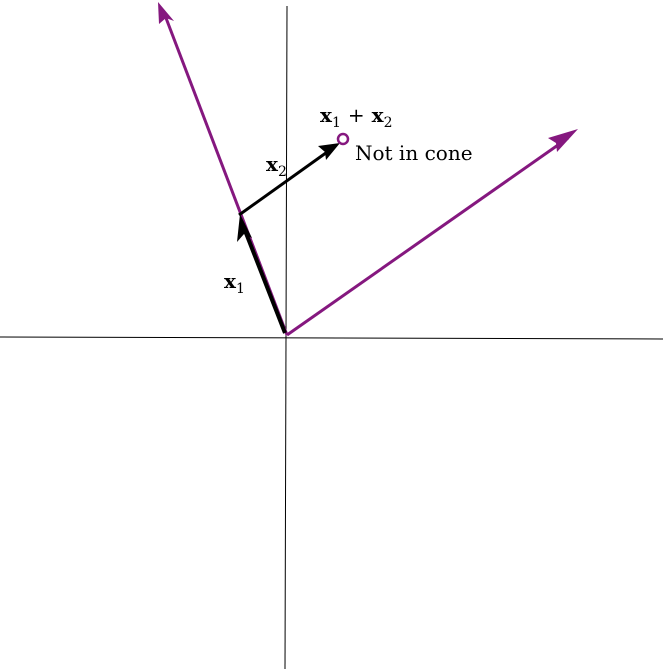 Image resolution: width=663 pixels, height=669 pixels. I want to click on x-axis, so click(331, 338).